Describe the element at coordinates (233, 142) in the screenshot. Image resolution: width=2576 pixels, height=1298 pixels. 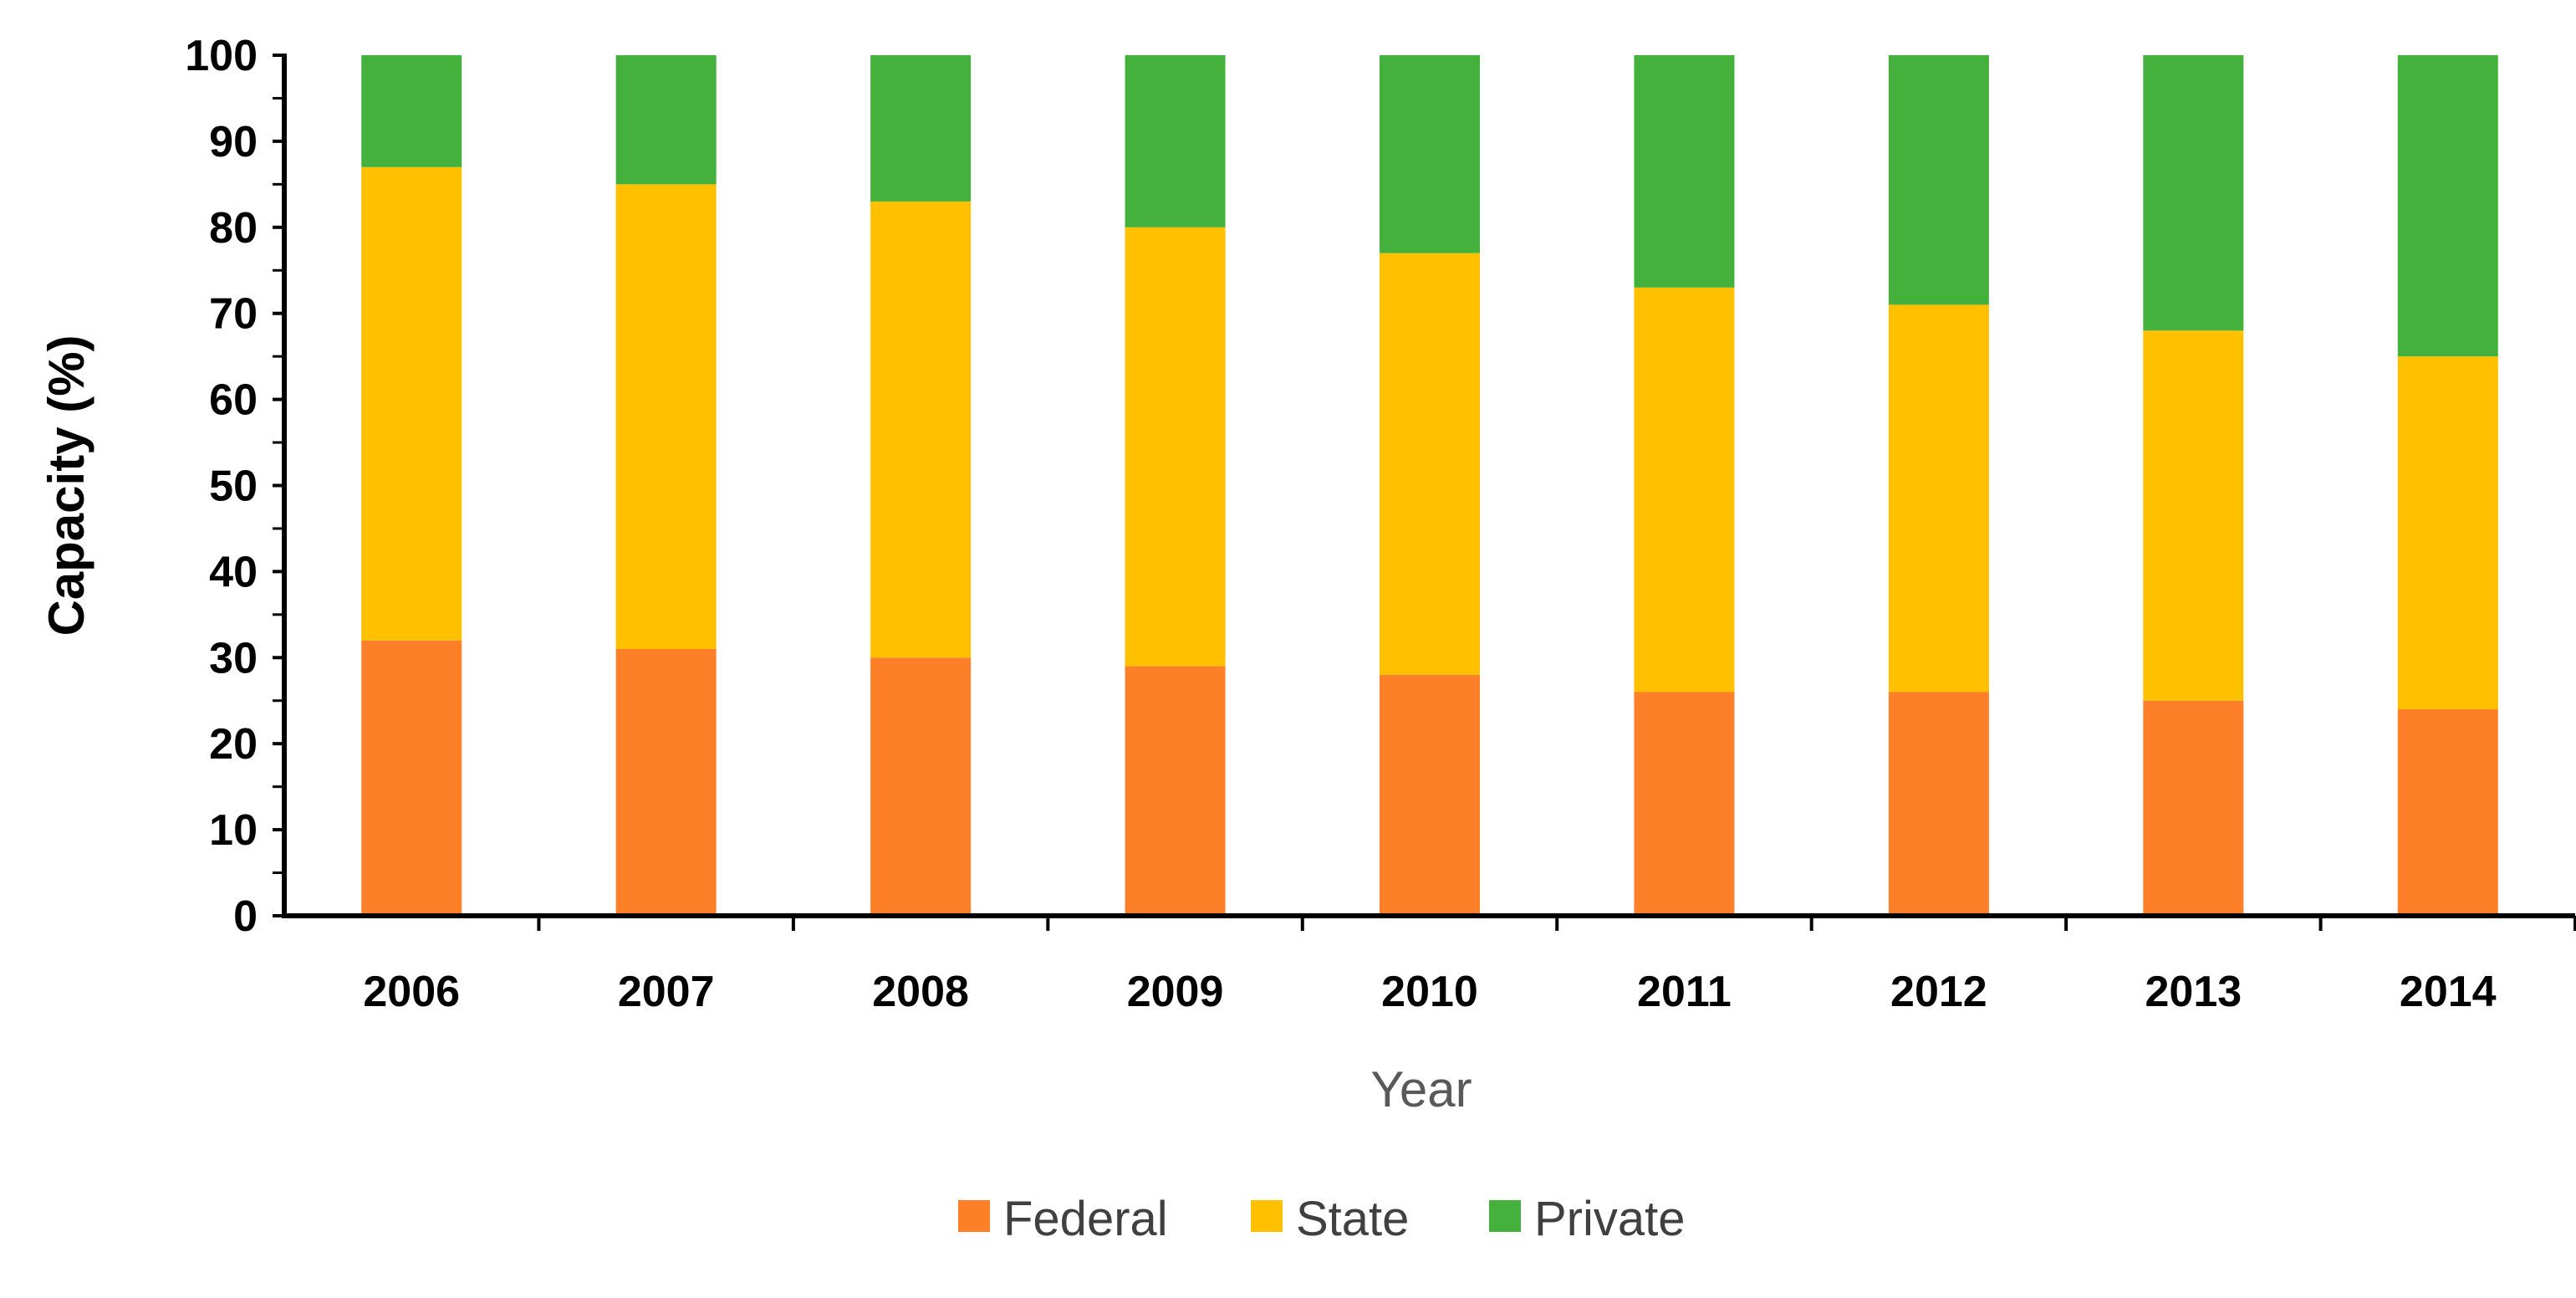
I see `y-tick-label-90: 90` at that location.